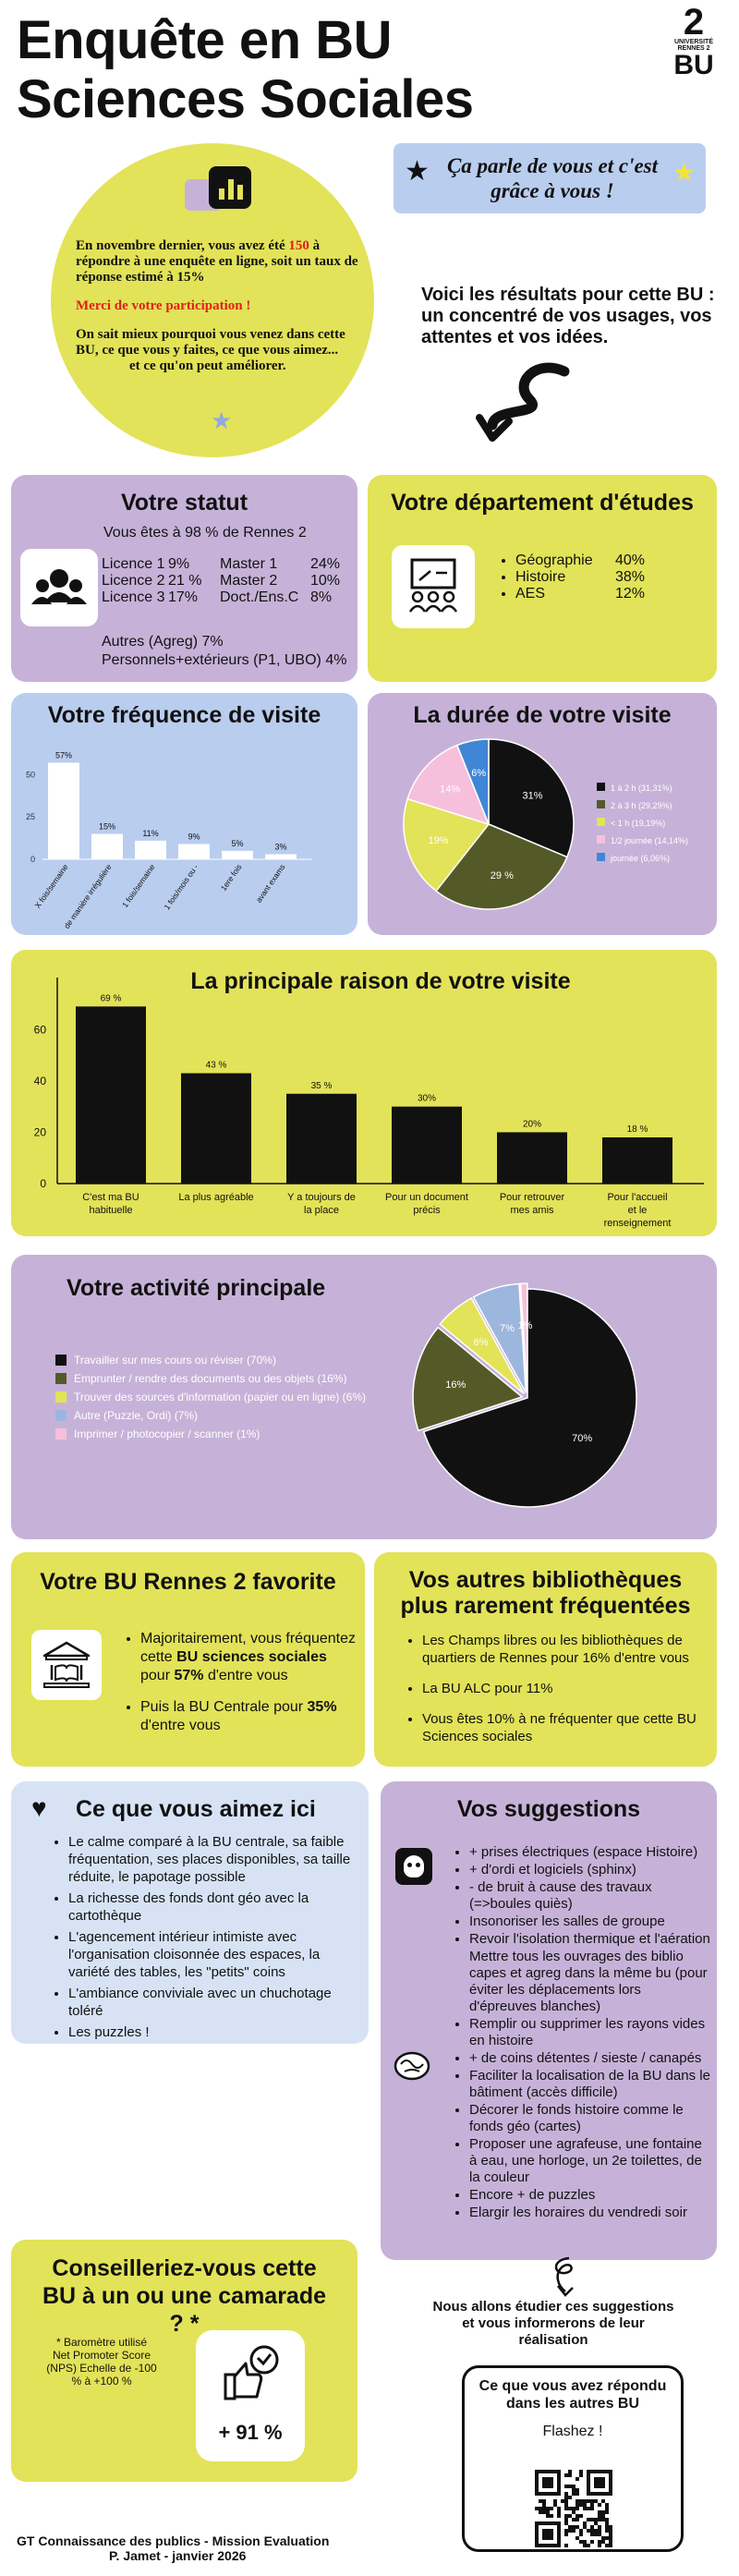 This screenshot has width=739, height=2576. I want to click on legend-item: 2 à 3 h (29,29%), so click(642, 806).